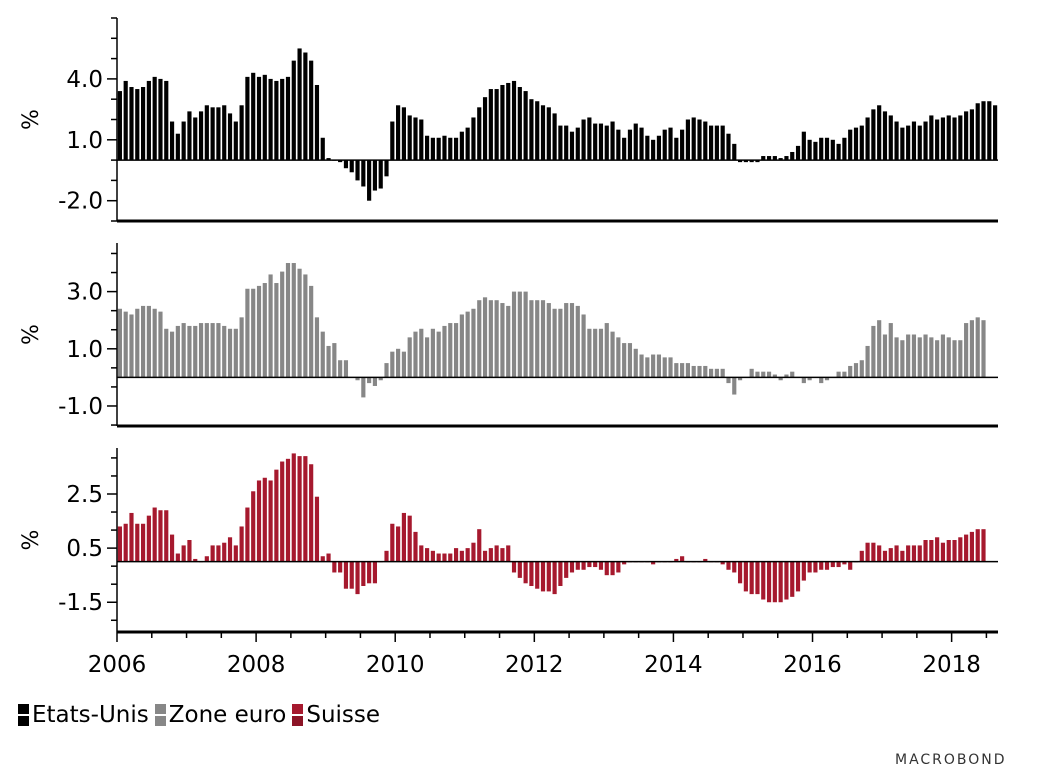 Image resolution: width=1037 pixels, height=781 pixels. Describe the element at coordinates (80, 603) in the screenshot. I see `y-tick-label-panel-3-0: -1.5` at that location.